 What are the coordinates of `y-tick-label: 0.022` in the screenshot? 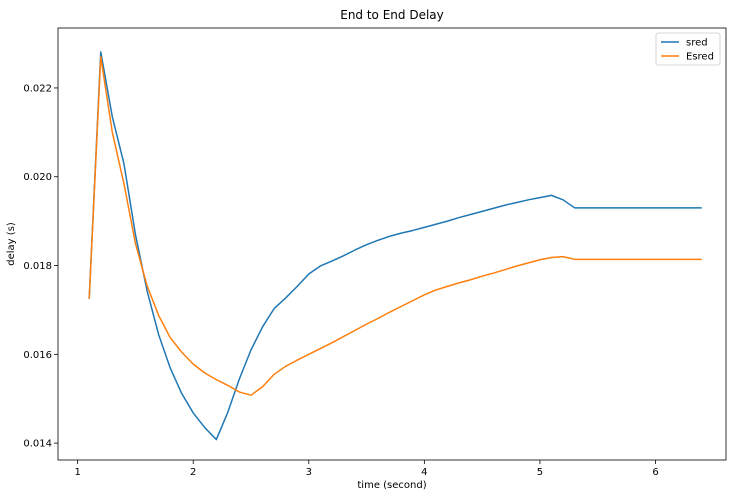 It's located at (37, 88).